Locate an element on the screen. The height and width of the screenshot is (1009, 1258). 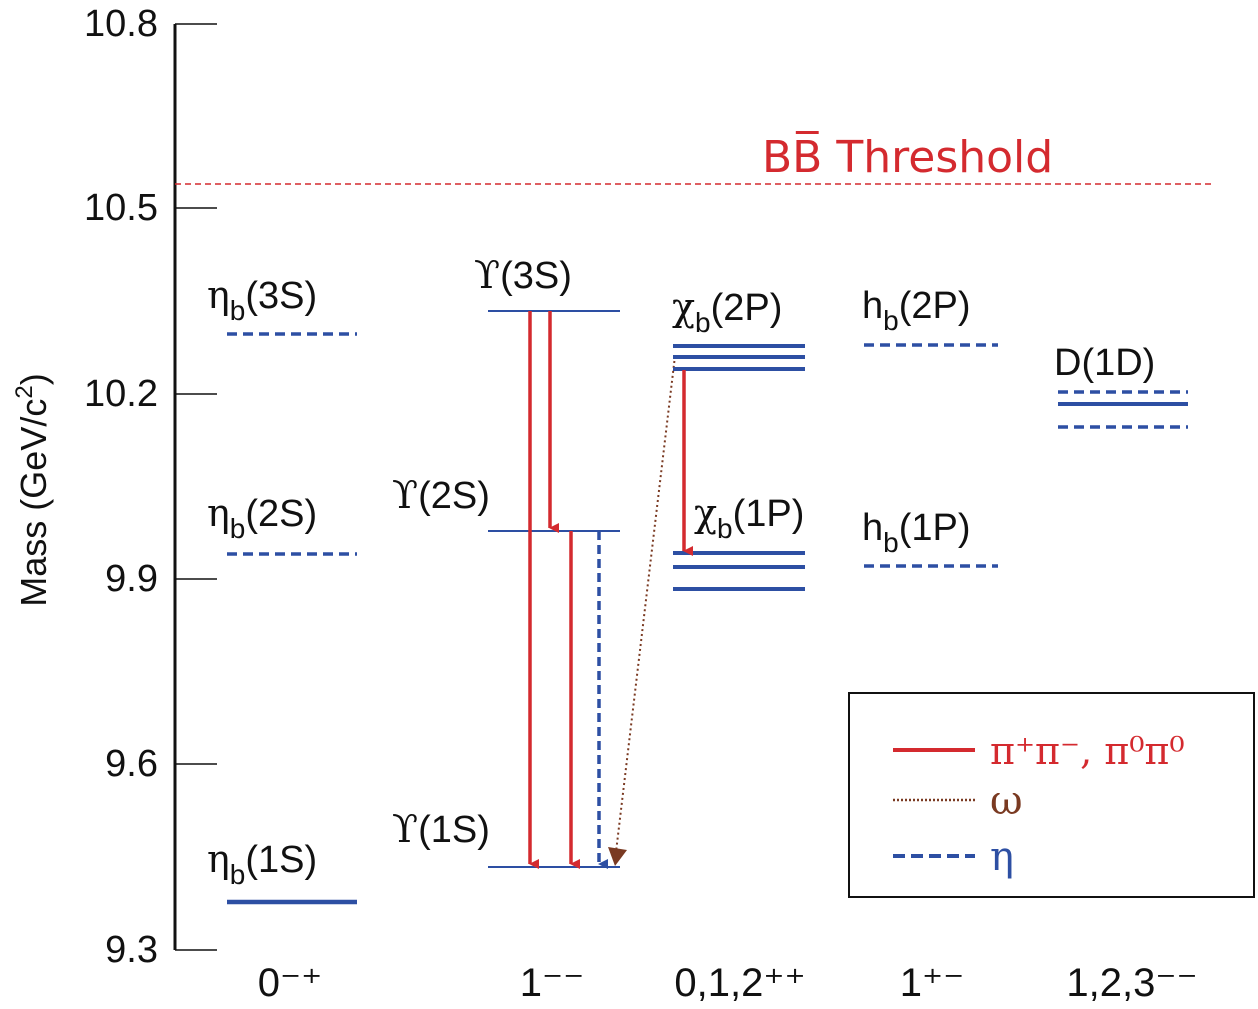
upsilon-3s-label: ϒ(3S) is located at coordinates (523, 275).